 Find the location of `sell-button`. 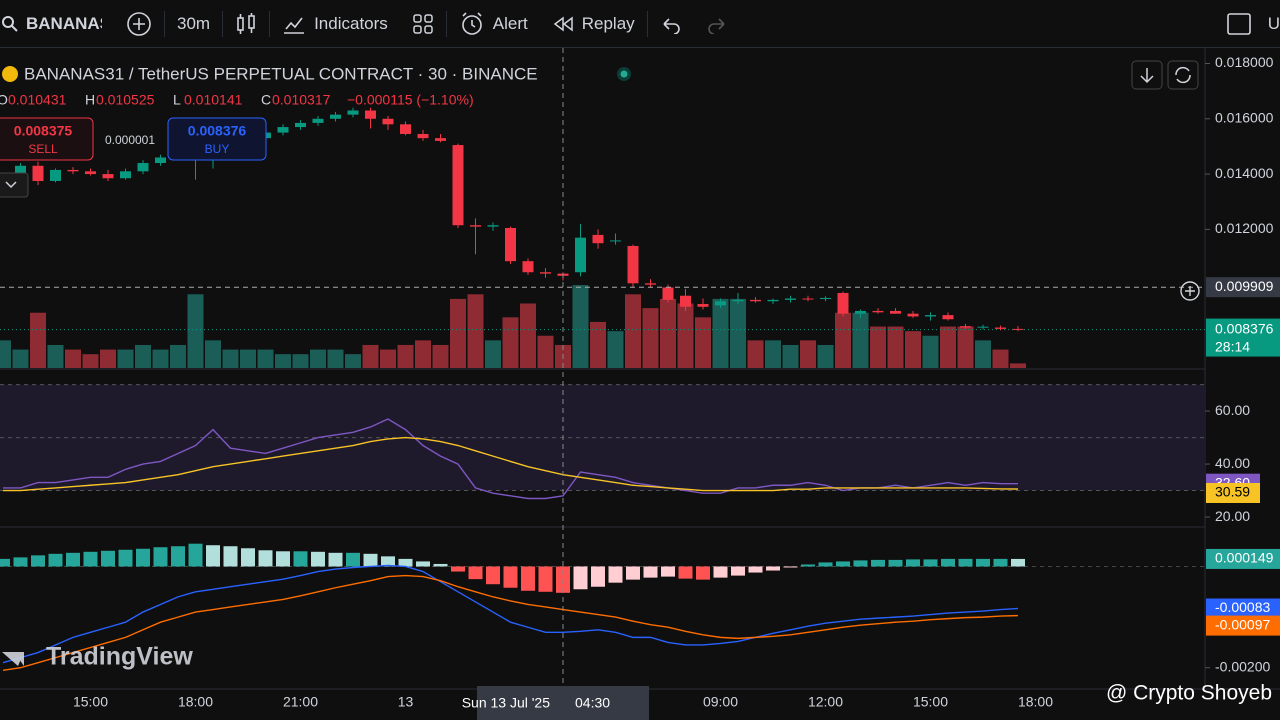

sell-button is located at coordinates (47, 139).